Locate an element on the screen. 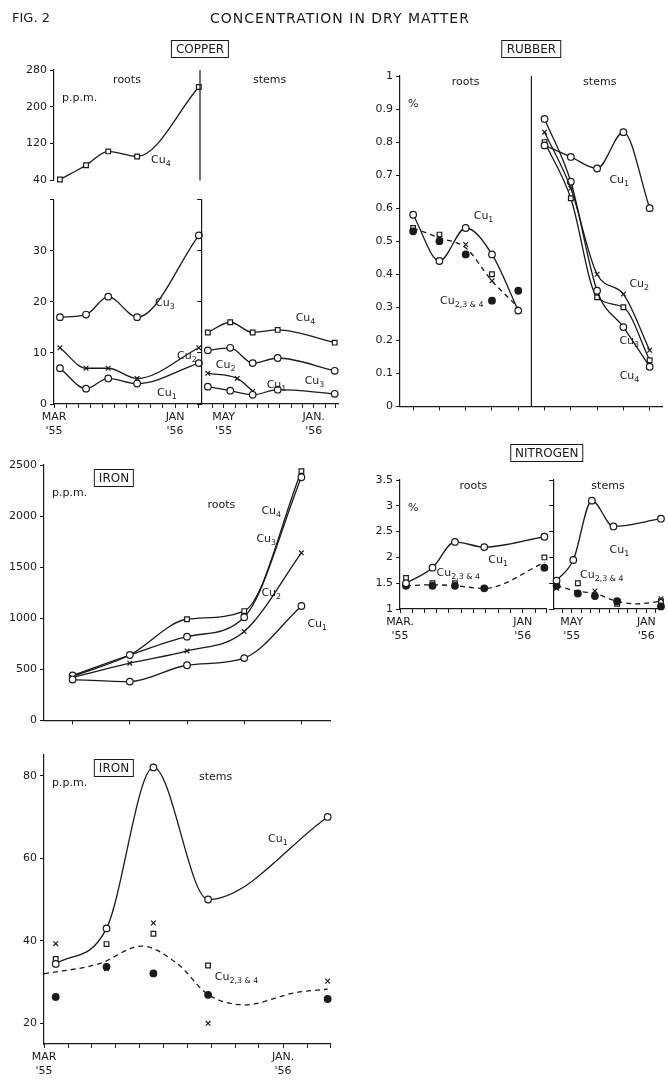 The height and width of the screenshot is (1085, 668). x-tick-label: MAR. '55 is located at coordinates (400, 628).